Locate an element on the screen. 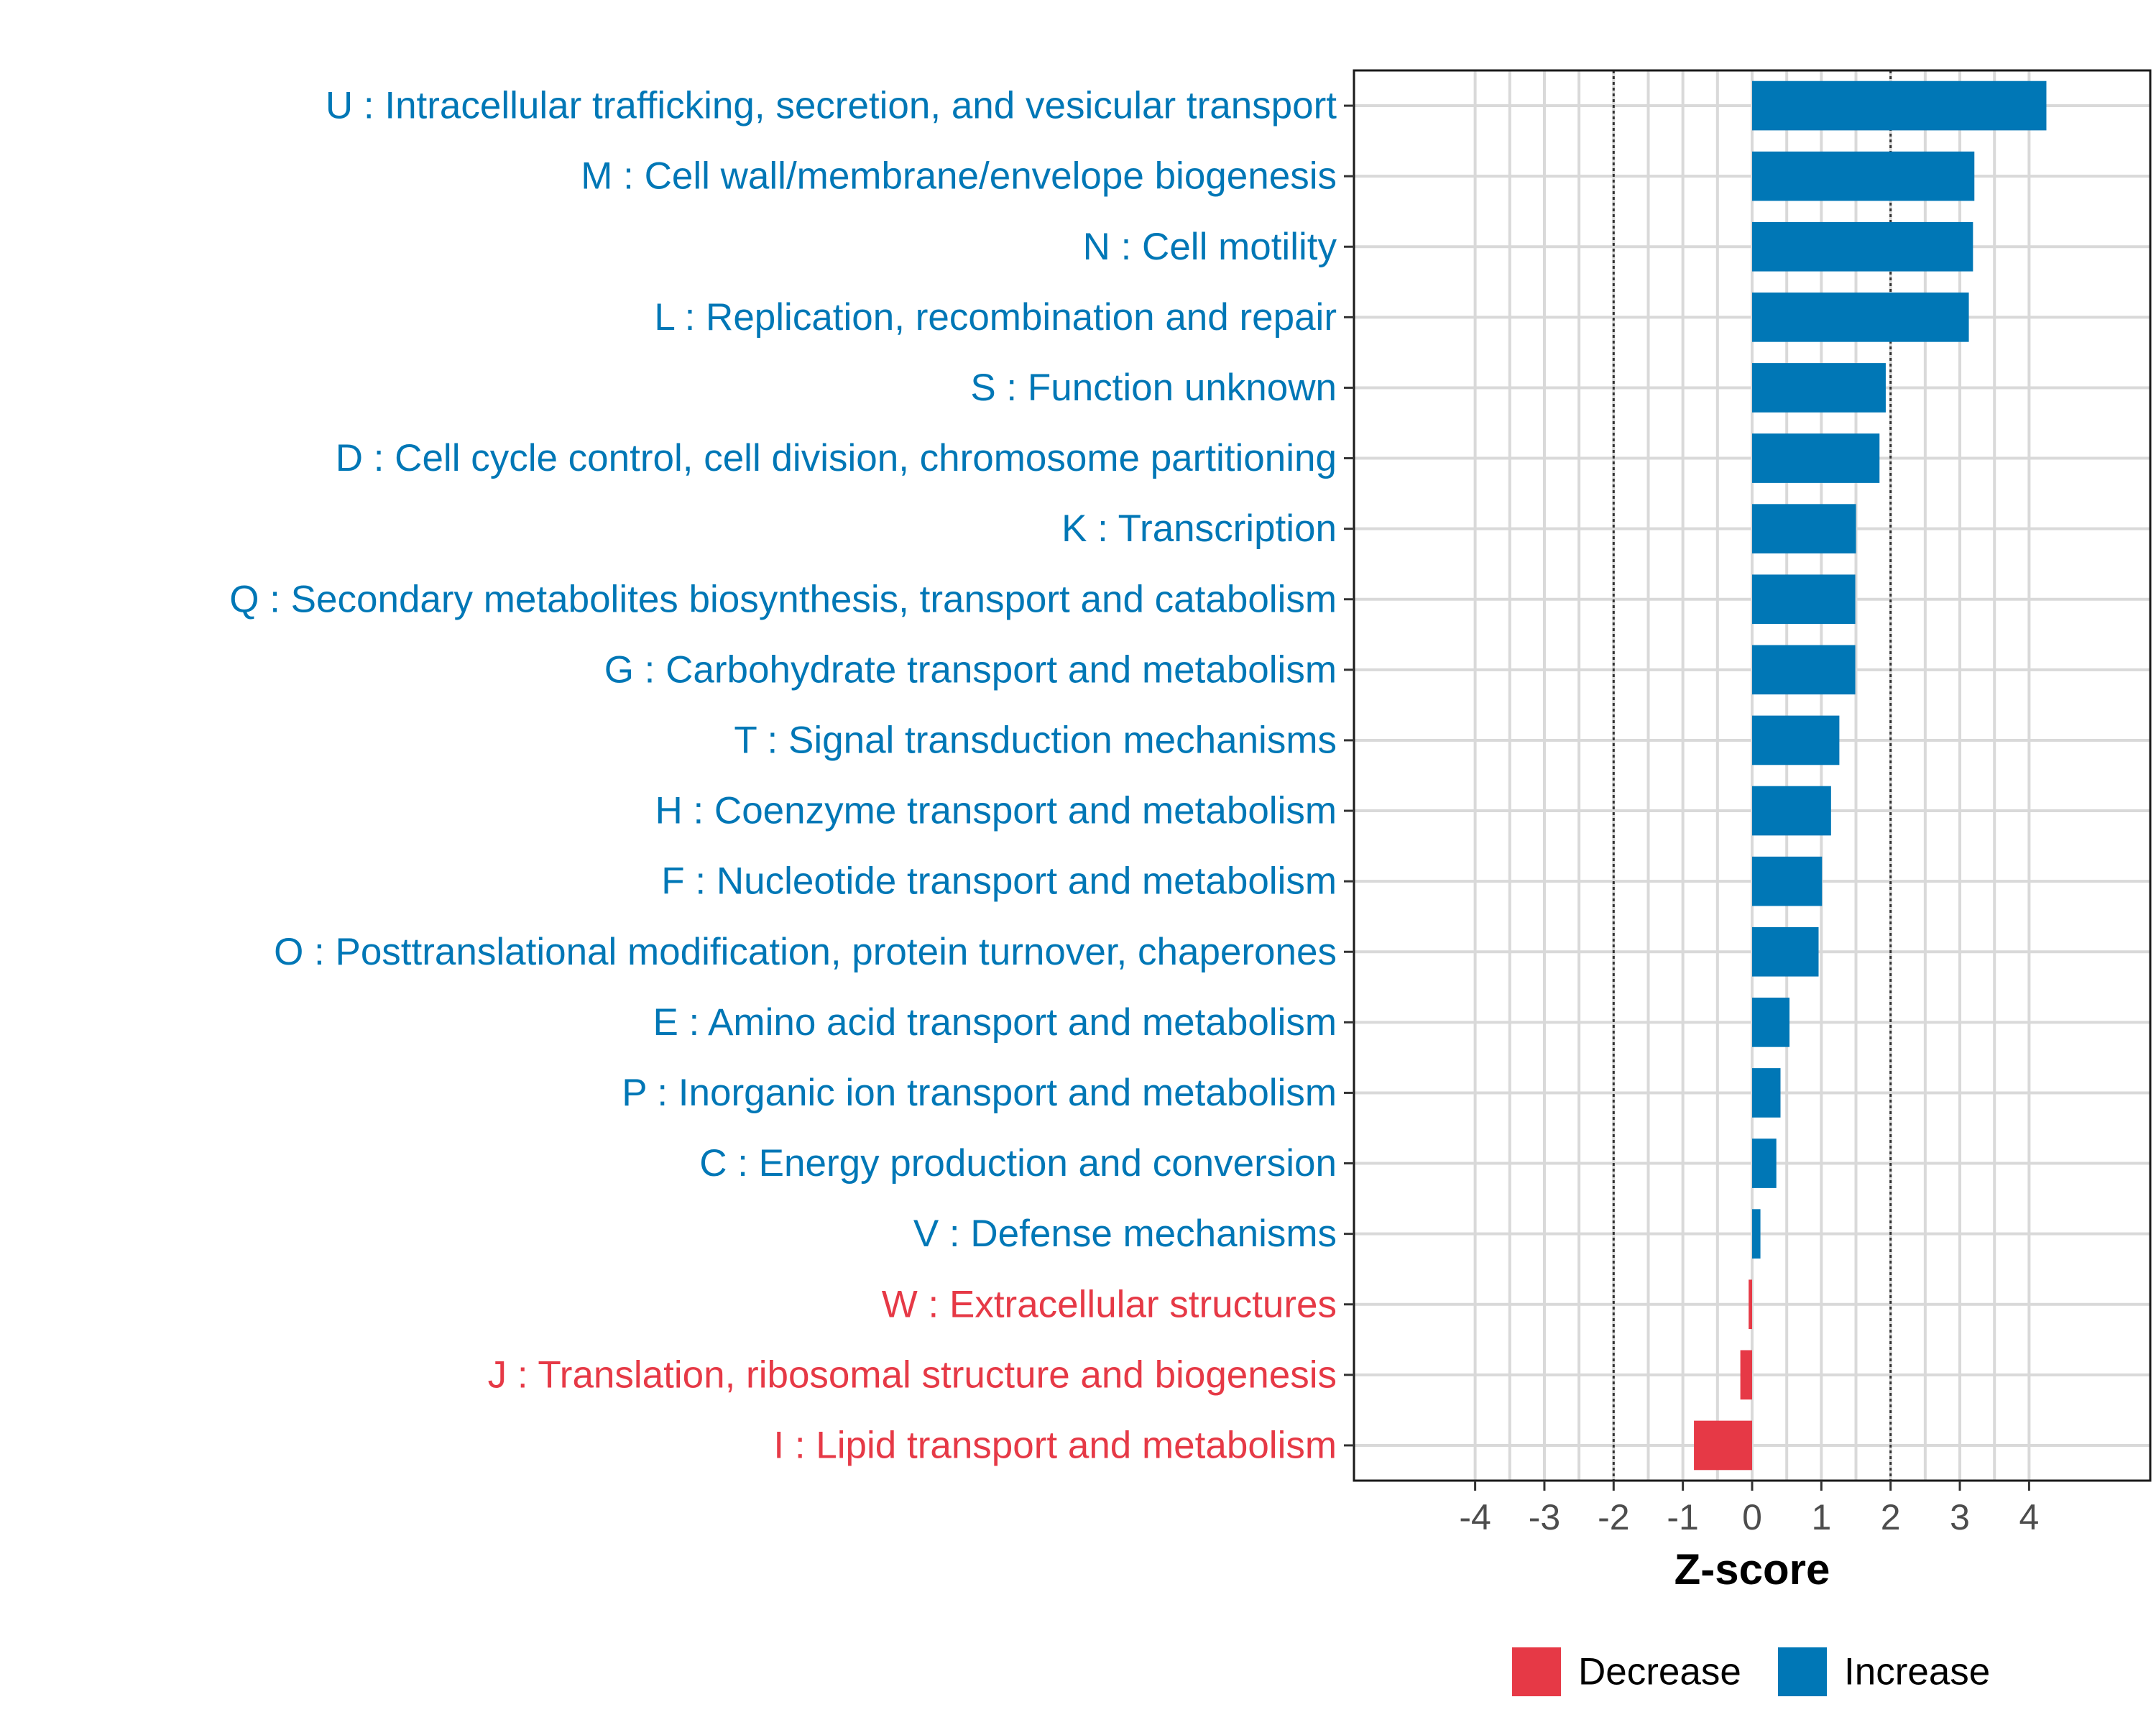 This screenshot has height=1725, width=2156. bars is located at coordinates (1871, 775).